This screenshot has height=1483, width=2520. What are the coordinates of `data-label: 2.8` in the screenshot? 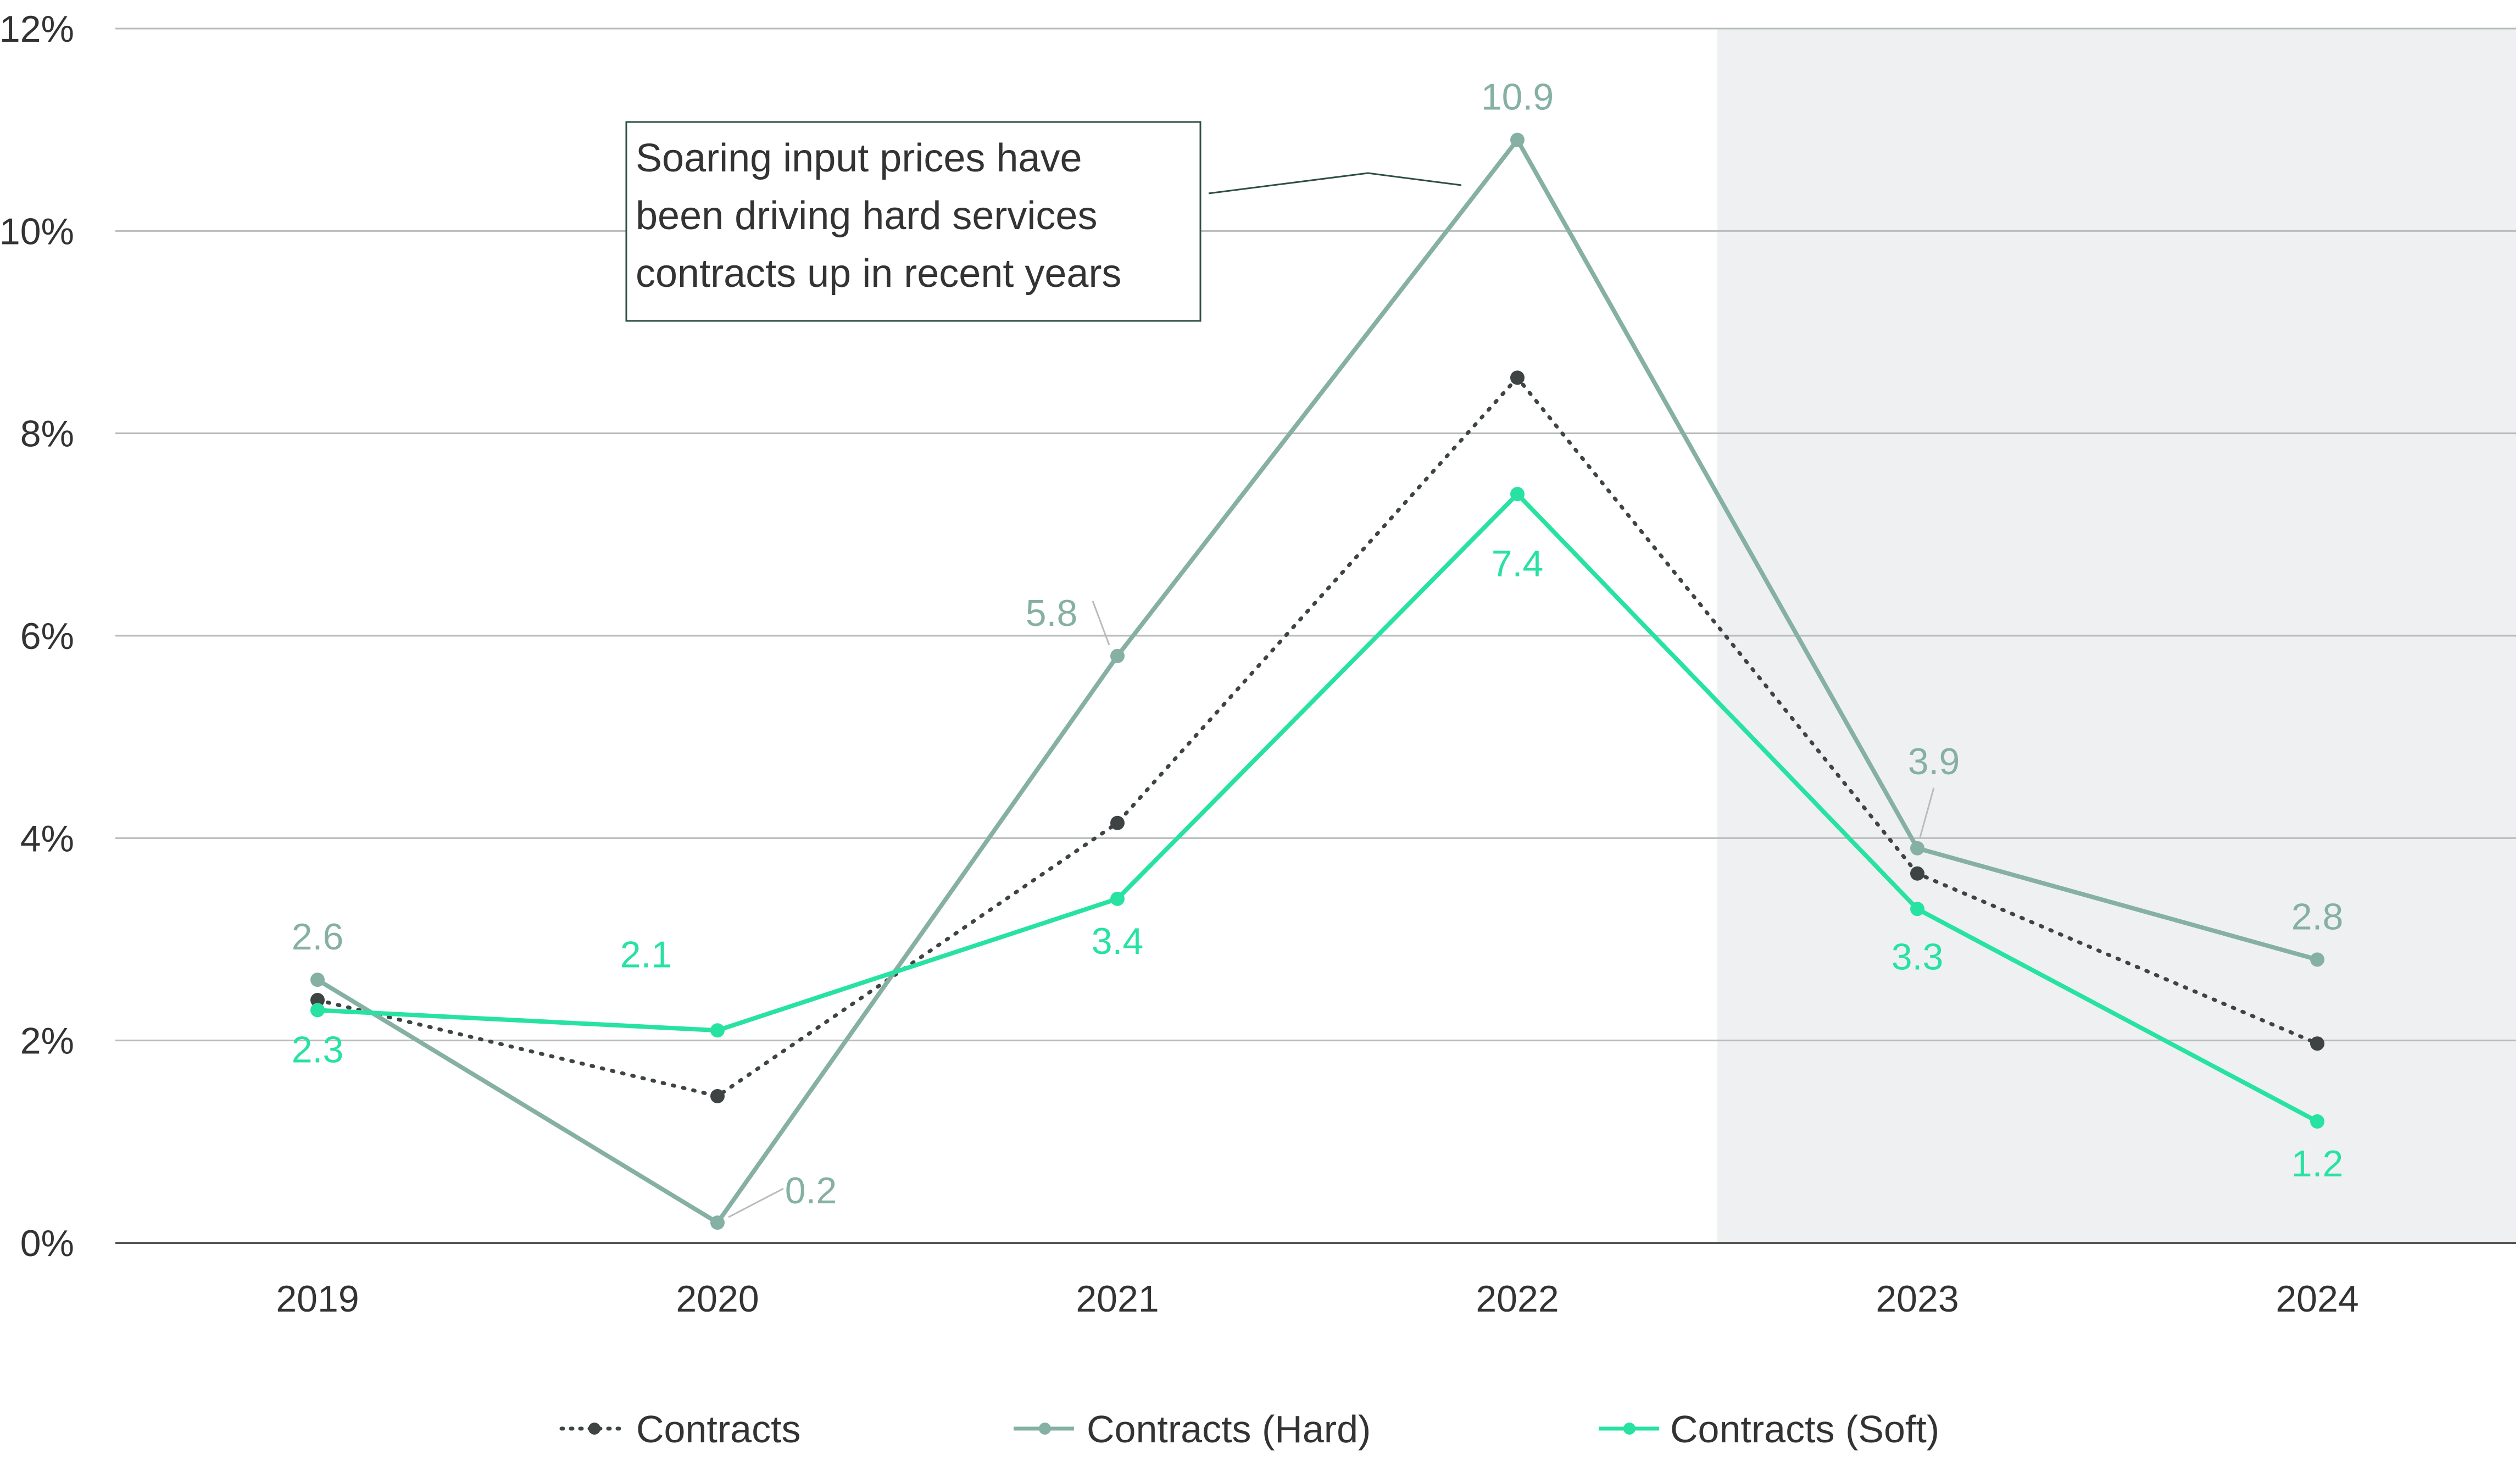 It's located at (2317, 916).